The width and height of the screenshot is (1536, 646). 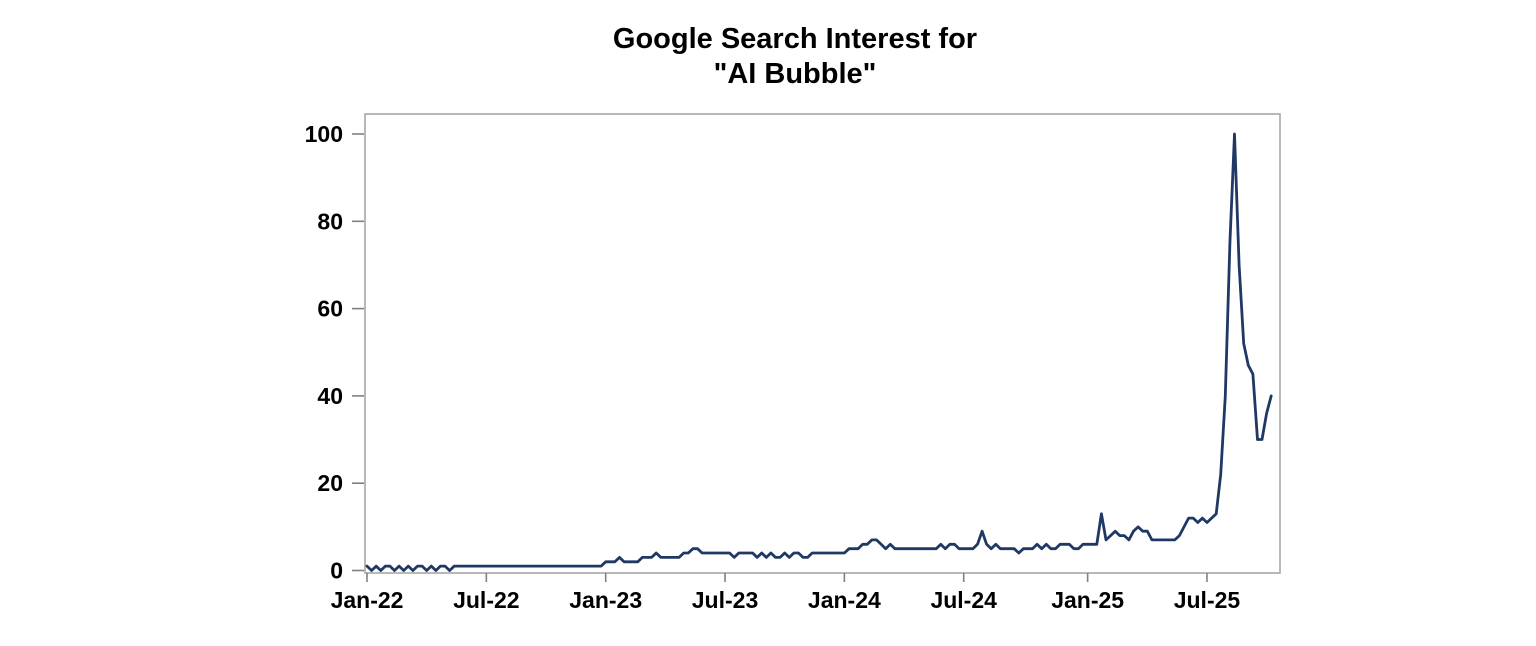 What do you see at coordinates (486, 600) in the screenshot?
I see `x-tick-label: Jul-22` at bounding box center [486, 600].